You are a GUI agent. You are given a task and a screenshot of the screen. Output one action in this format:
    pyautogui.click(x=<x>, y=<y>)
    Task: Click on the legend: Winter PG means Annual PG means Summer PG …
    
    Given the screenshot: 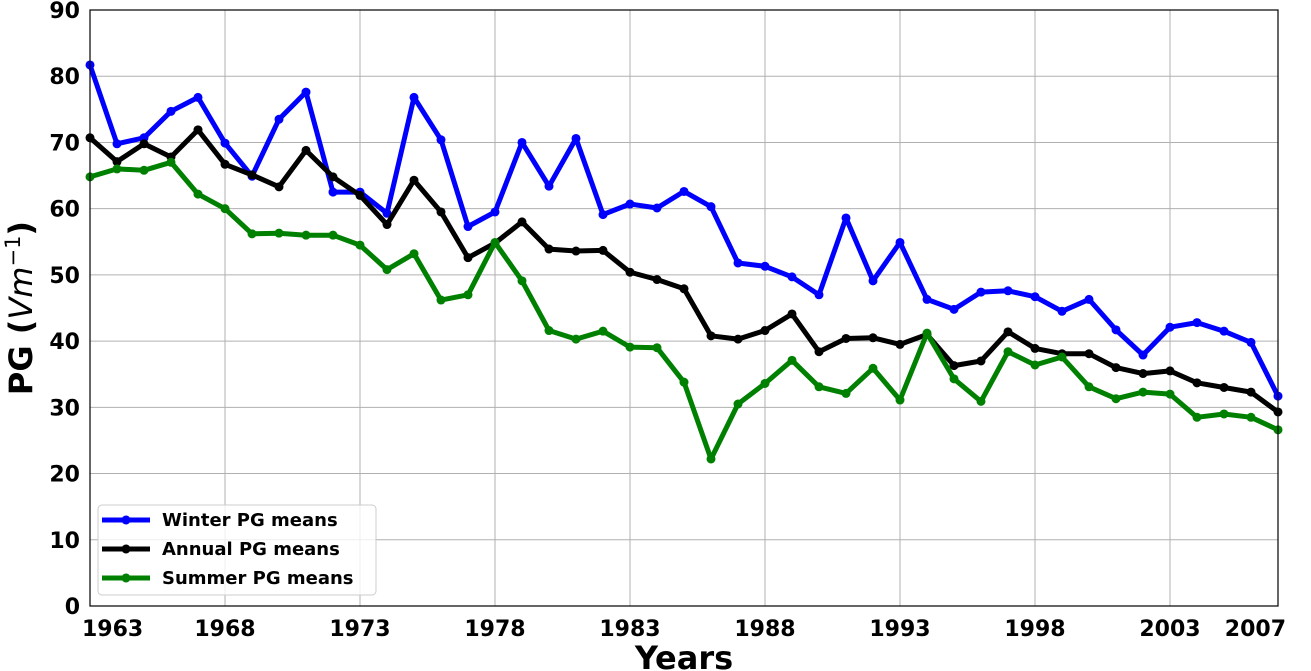 What is the action you would take?
    pyautogui.click(x=237, y=550)
    